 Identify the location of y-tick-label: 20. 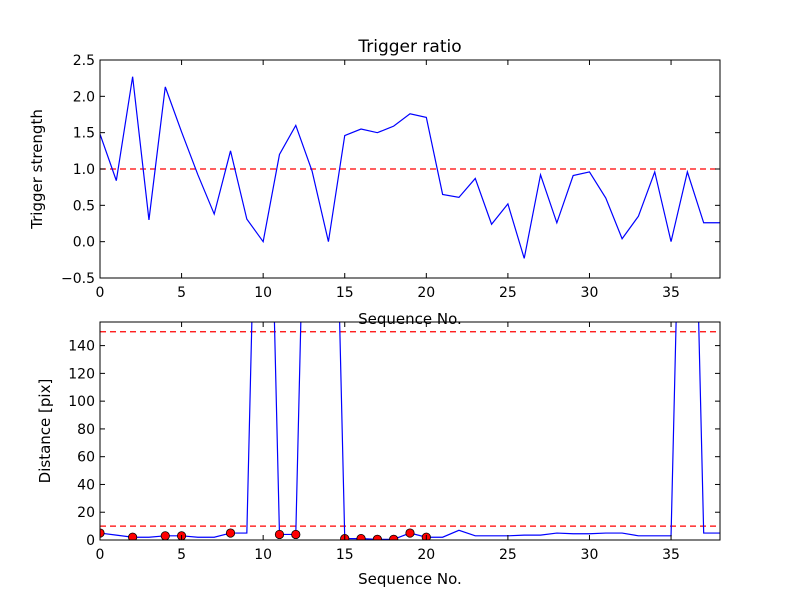
(86, 513).